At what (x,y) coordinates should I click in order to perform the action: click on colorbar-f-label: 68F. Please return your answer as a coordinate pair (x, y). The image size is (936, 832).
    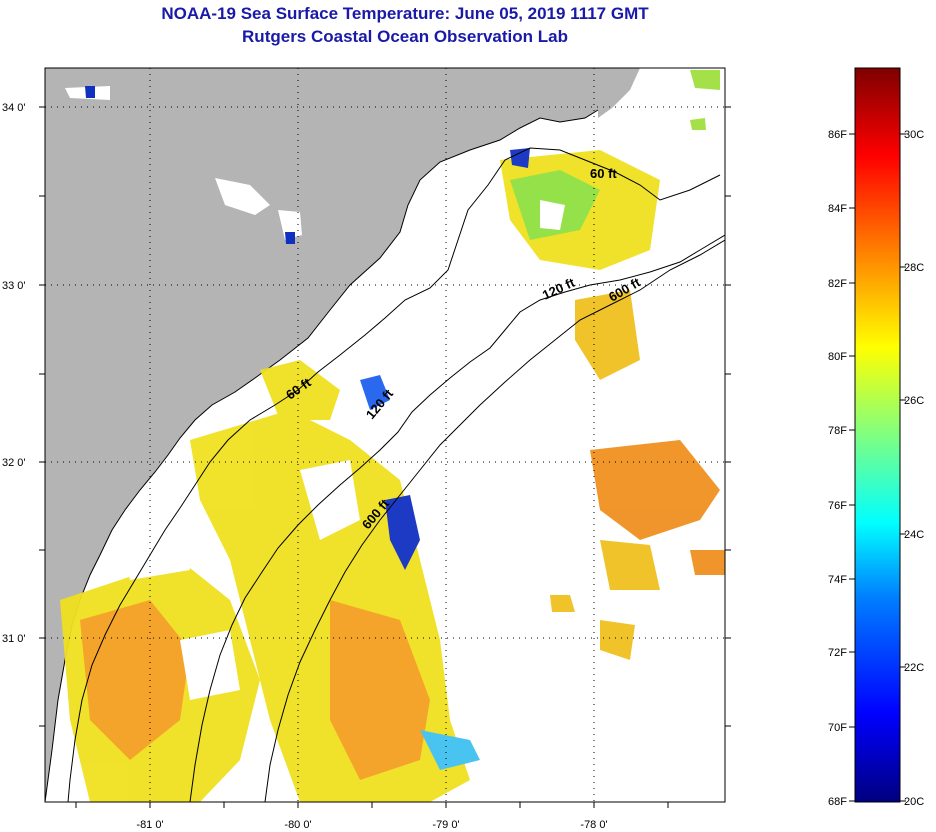
    Looking at the image, I should click on (837, 802).